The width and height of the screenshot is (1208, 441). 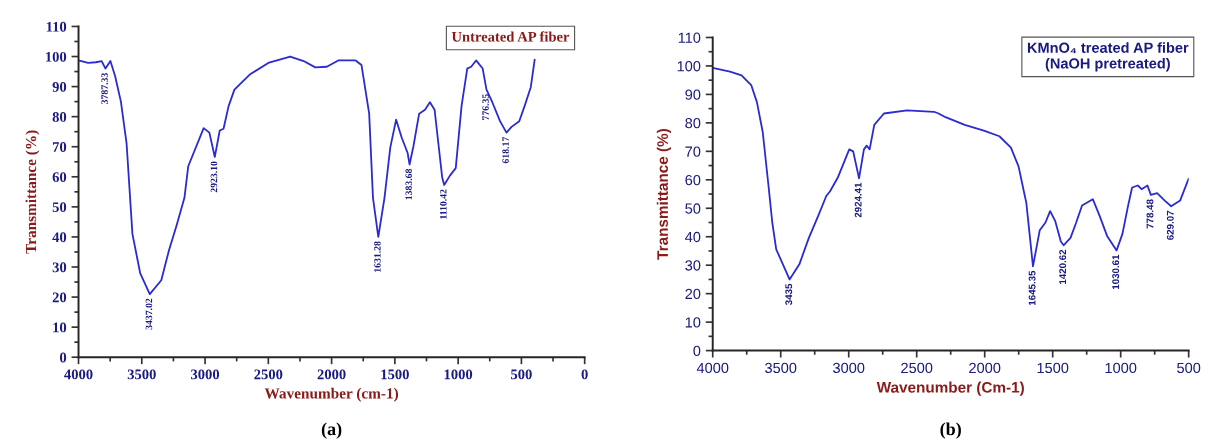 What do you see at coordinates (443, 204) in the screenshot?
I see `annotation: 1110.42` at bounding box center [443, 204].